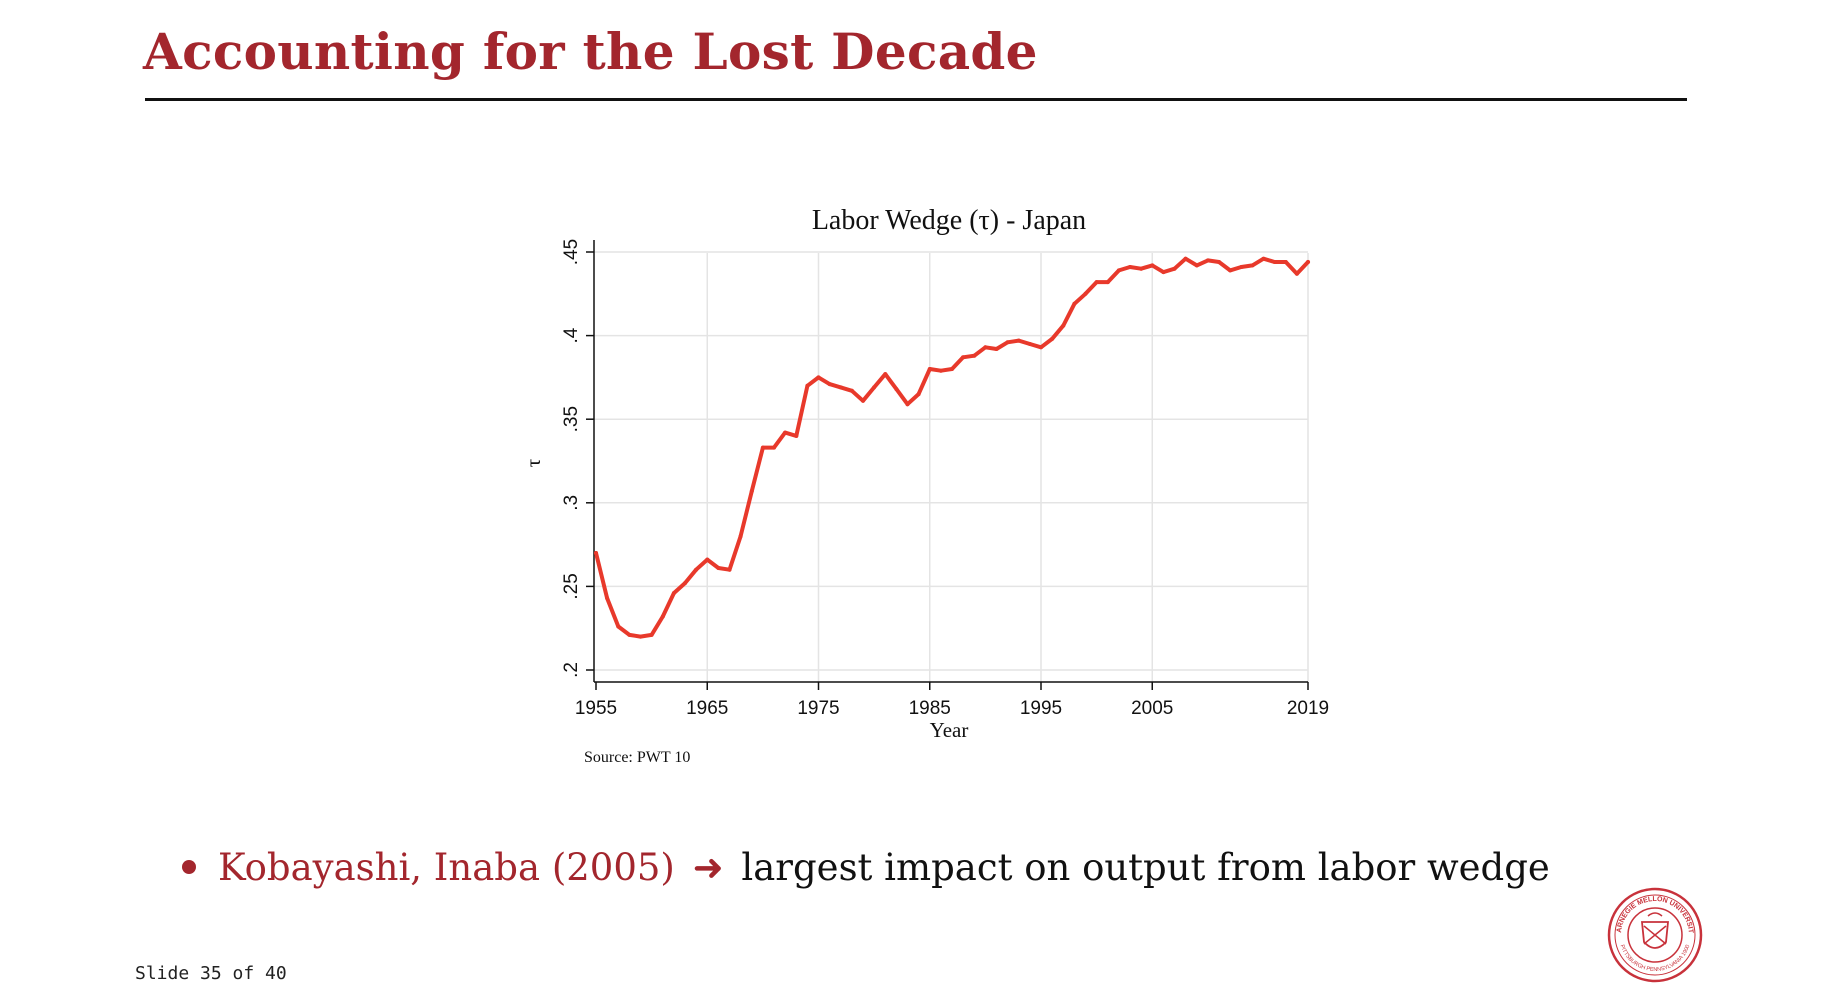 The width and height of the screenshot is (1826, 1002). What do you see at coordinates (949, 220) in the screenshot?
I see `chart-title: Labor Wedge (τ) - Japan` at bounding box center [949, 220].